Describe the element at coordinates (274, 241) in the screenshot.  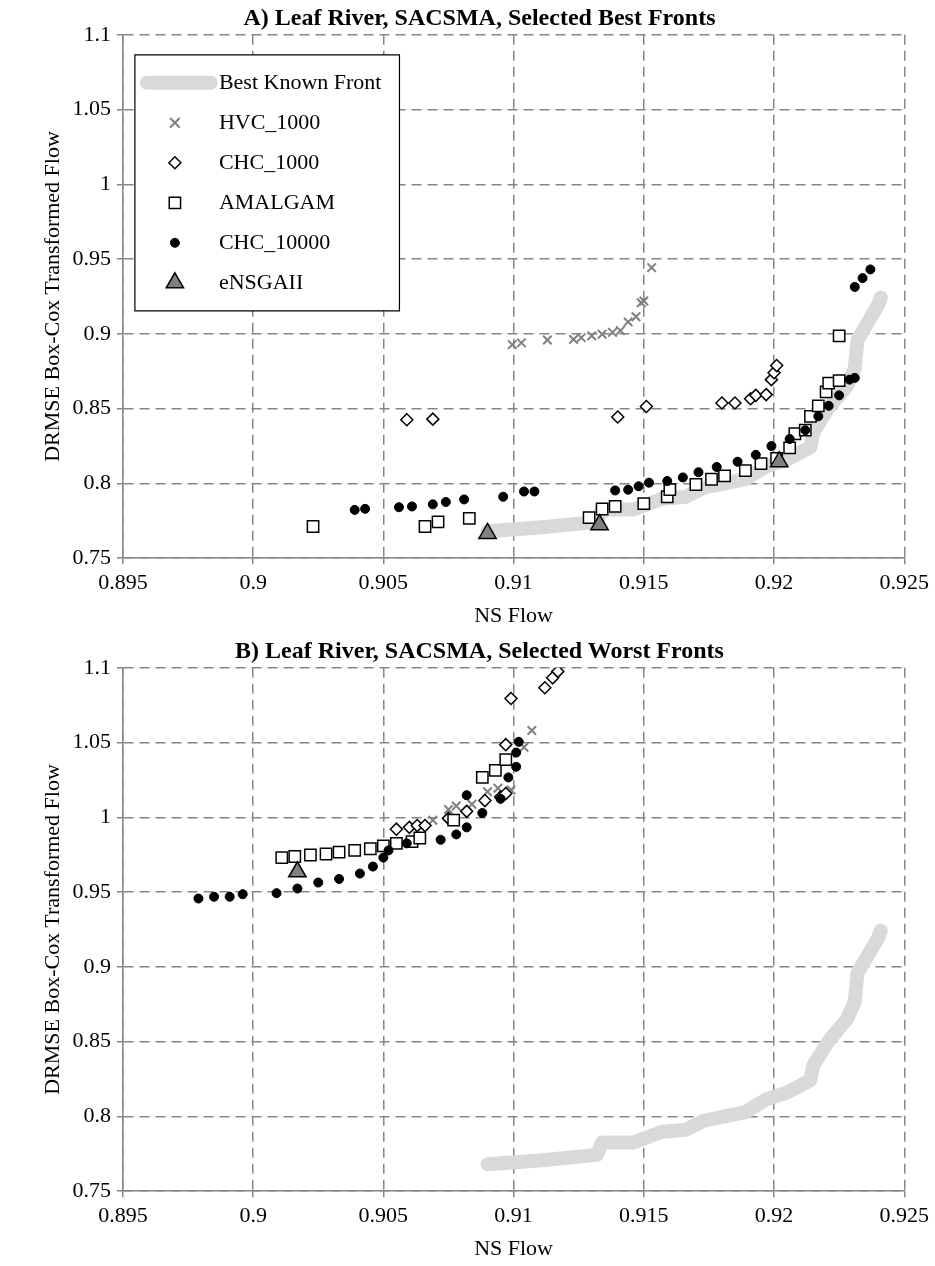
I see `legend-label: CHC_10000` at that location.